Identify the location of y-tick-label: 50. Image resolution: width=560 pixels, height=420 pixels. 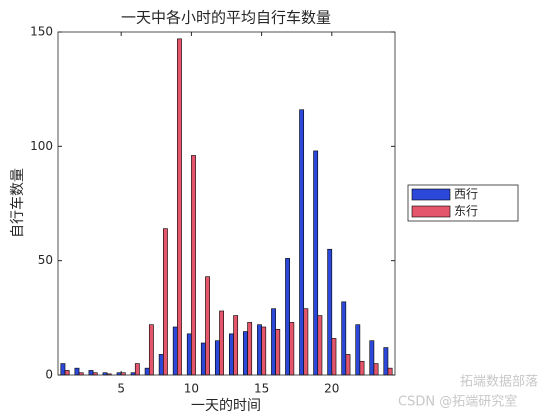
(45, 260).